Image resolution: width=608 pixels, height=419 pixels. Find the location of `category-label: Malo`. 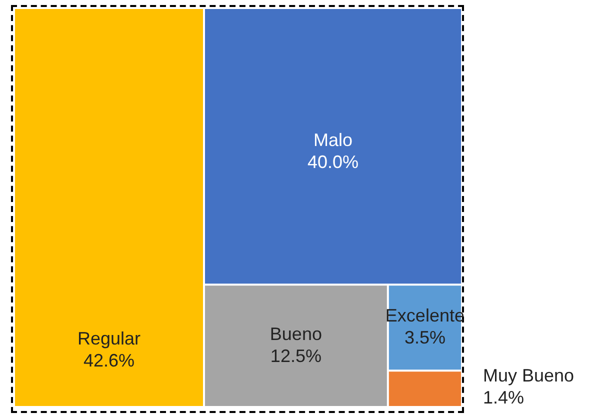

category-label: Malo is located at coordinates (333, 140).